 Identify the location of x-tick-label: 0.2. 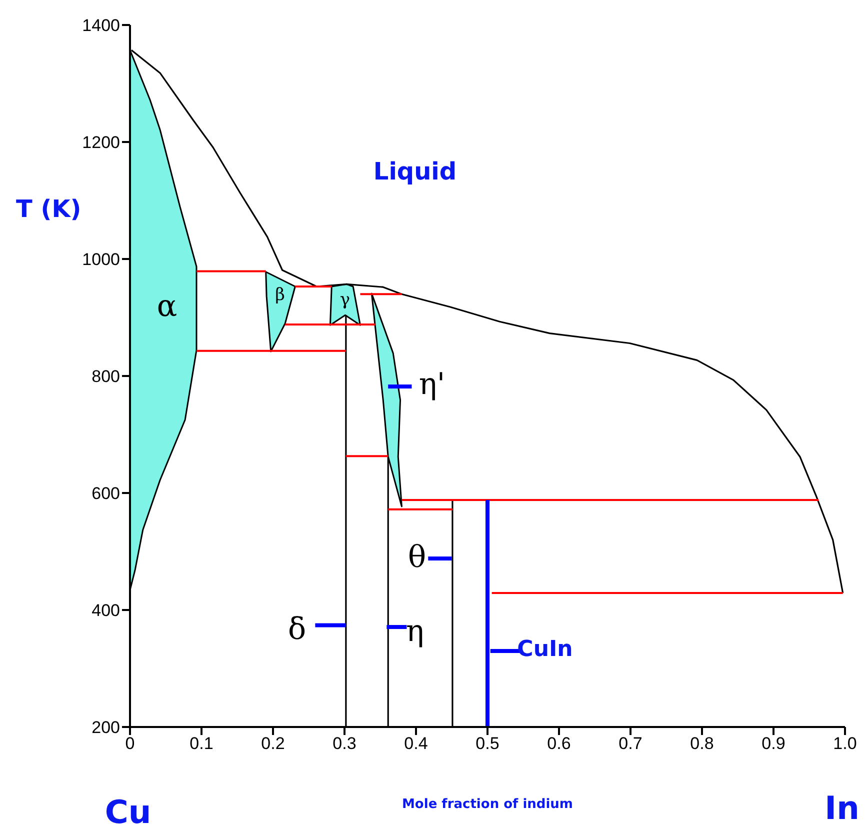
(273, 744).